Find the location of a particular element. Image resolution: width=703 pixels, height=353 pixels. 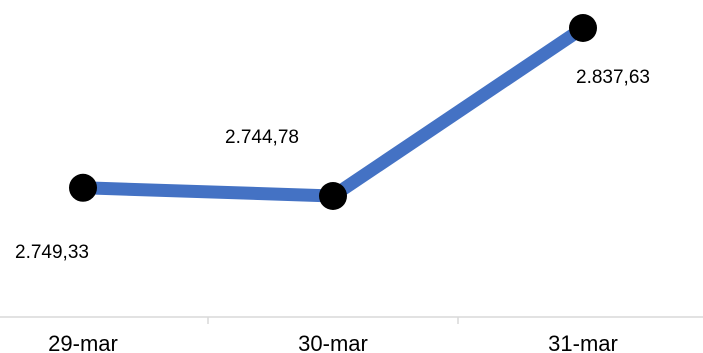

data-label-31-mar: 2.837,63 is located at coordinates (613, 77).